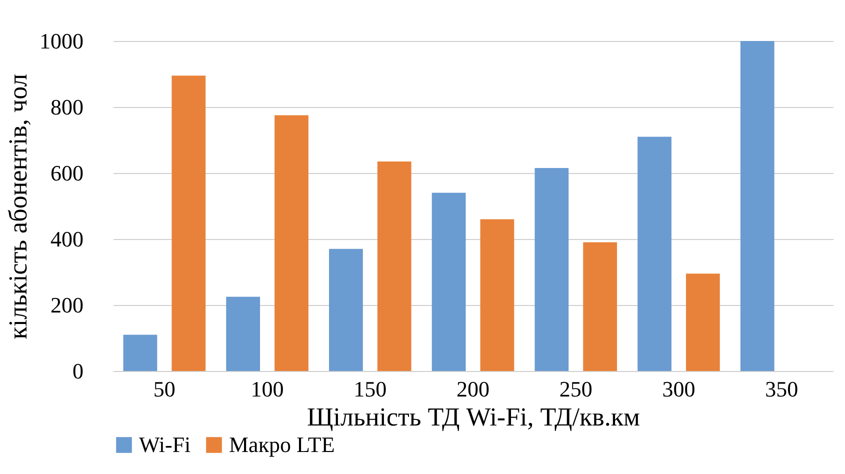 The height and width of the screenshot is (474, 845). What do you see at coordinates (282, 444) in the screenshot?
I see `legend-label: Макро LTE` at bounding box center [282, 444].